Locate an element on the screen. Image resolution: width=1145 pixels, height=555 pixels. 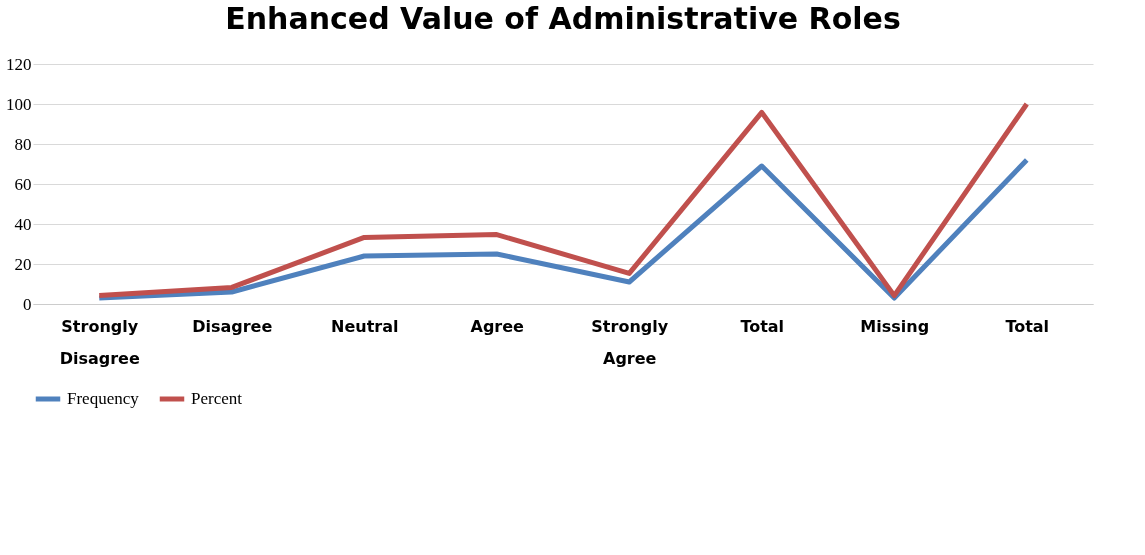
x-tick-label: Disagree is located at coordinates (232, 326).